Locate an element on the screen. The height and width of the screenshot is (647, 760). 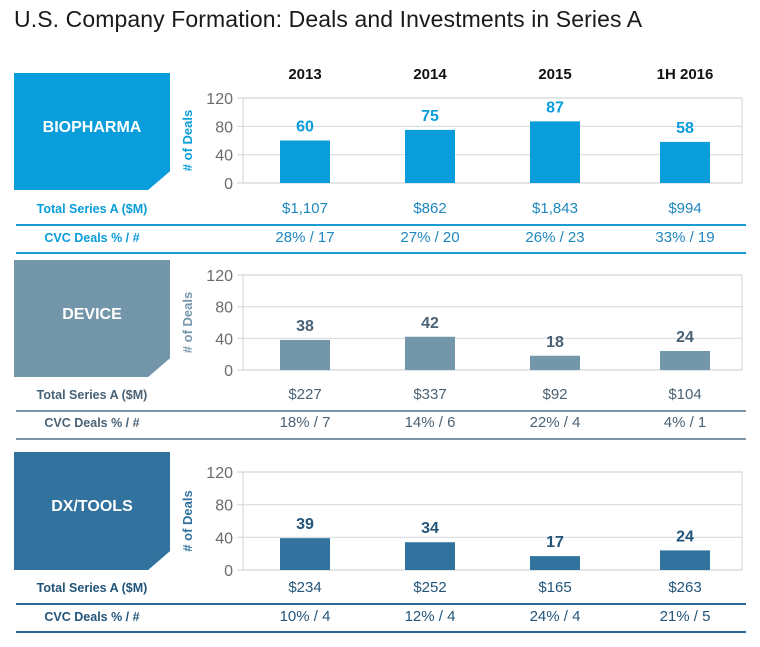
cvc-deals-value: 33% / 19 is located at coordinates (685, 237).